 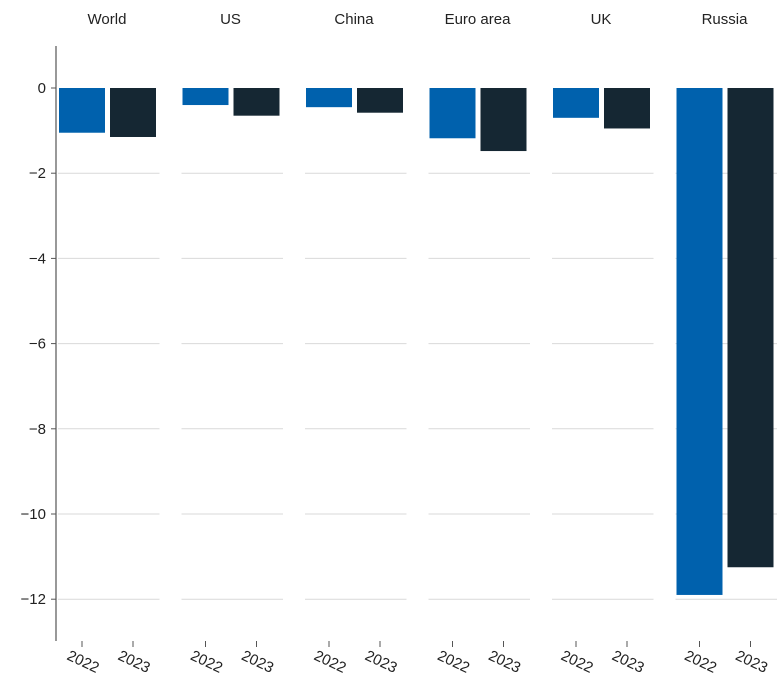 I want to click on y-tick-label: −8, so click(x=37, y=429).